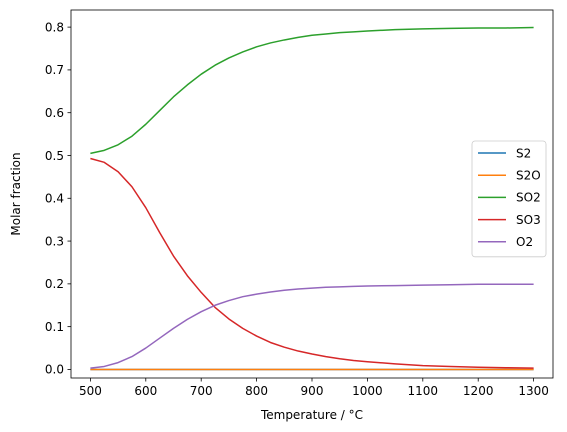 The height and width of the screenshot is (432, 567). I want to click on x-tick-label: 1100, so click(423, 391).